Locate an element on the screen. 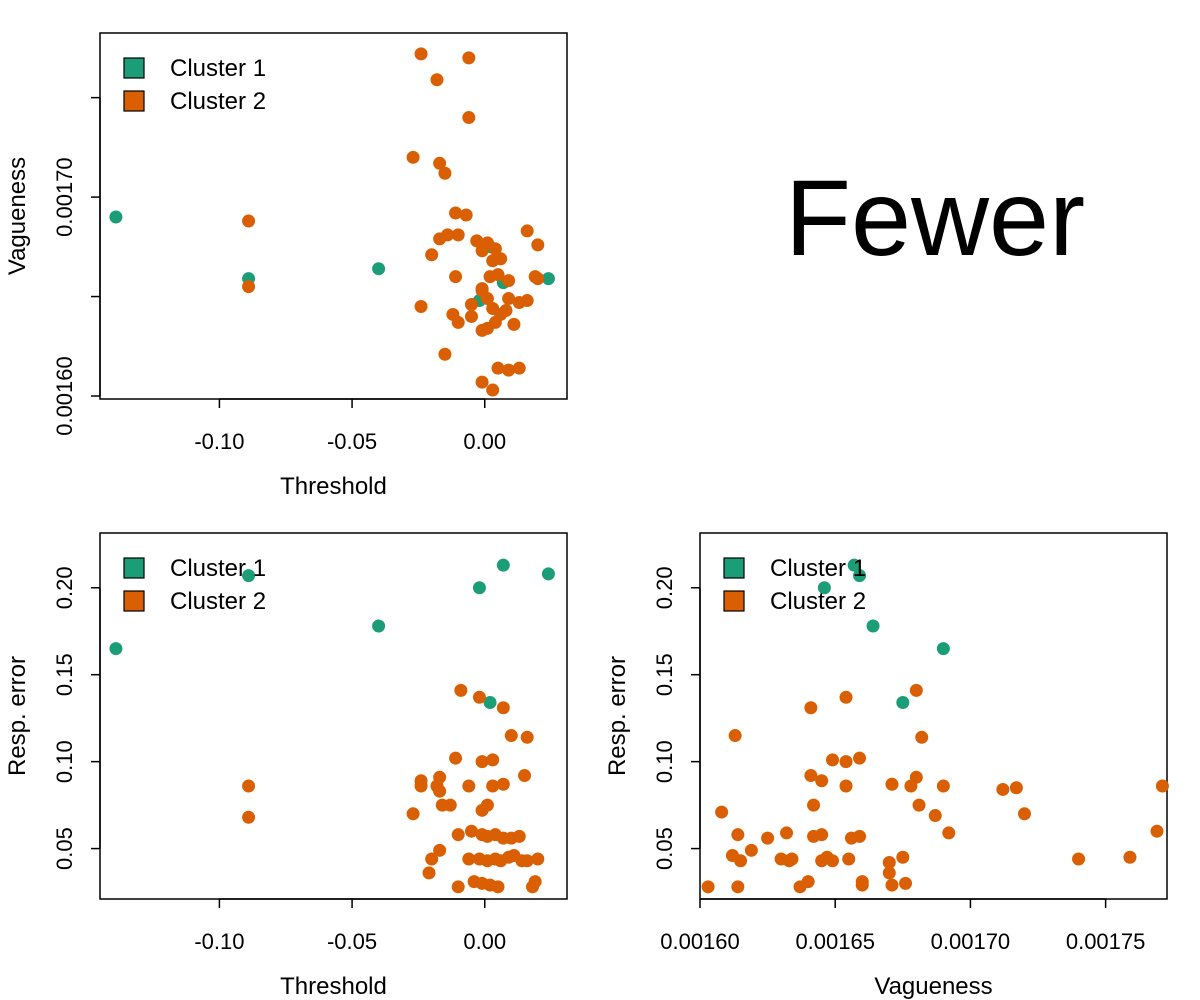  y-tick-label: 0.20 is located at coordinates (664, 587).